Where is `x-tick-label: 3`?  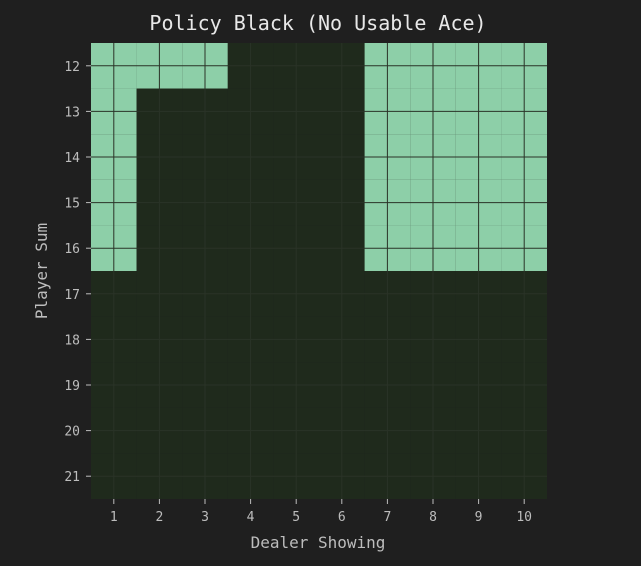
x-tick-label: 3 is located at coordinates (205, 517).